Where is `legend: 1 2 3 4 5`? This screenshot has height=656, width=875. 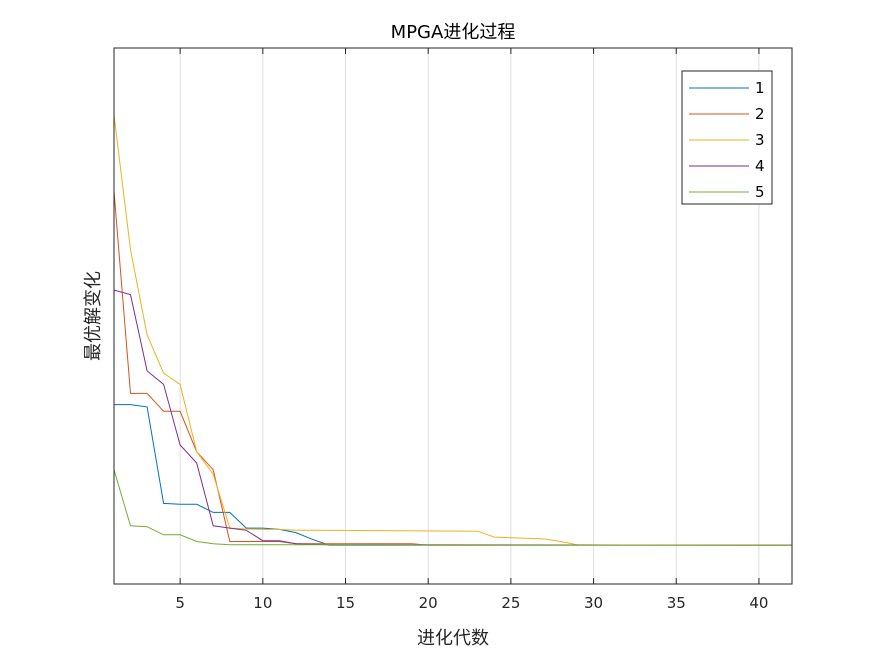
legend: 1 2 3 4 5 is located at coordinates (727, 137).